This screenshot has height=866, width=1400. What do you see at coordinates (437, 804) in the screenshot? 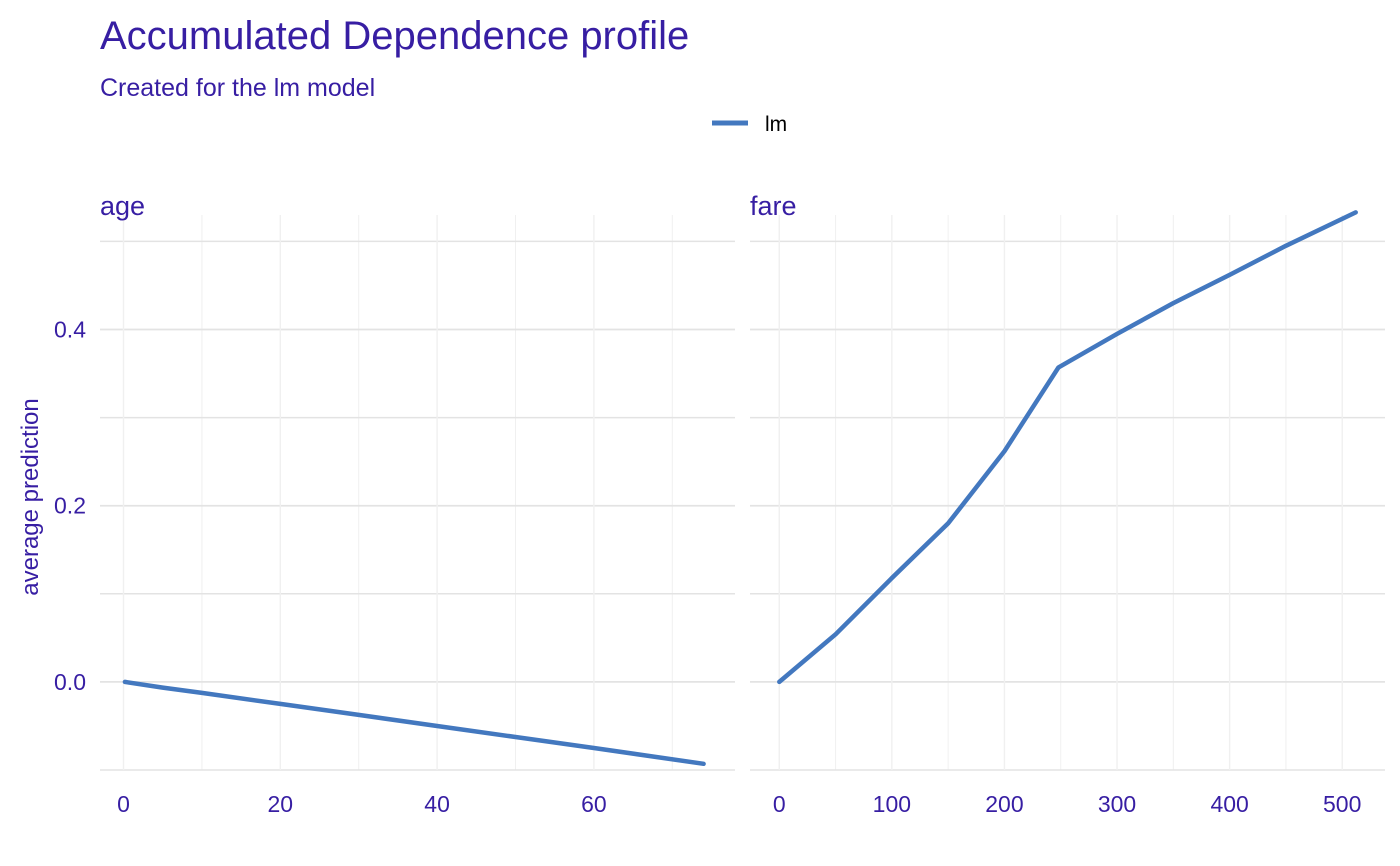
I see `x-tick-label-age: 40` at bounding box center [437, 804].